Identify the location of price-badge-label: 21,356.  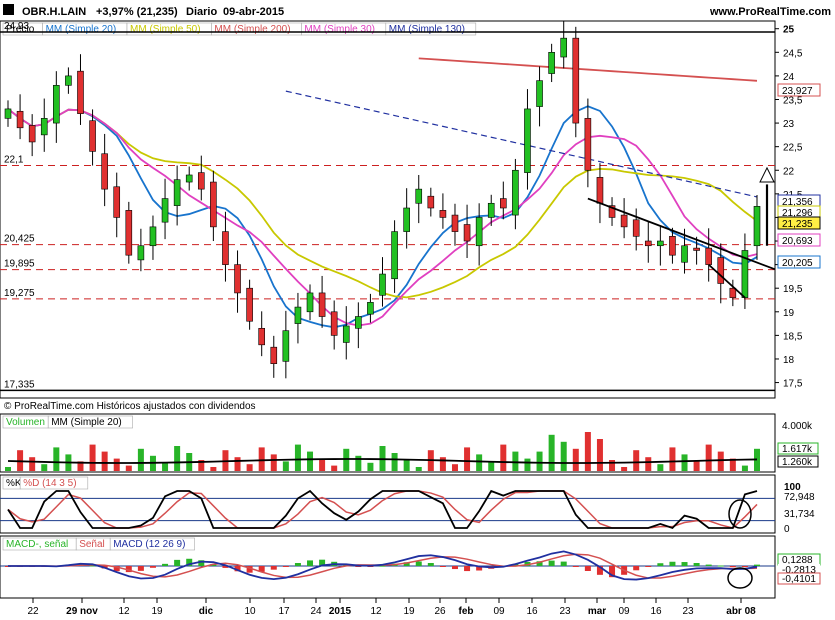
(797, 202).